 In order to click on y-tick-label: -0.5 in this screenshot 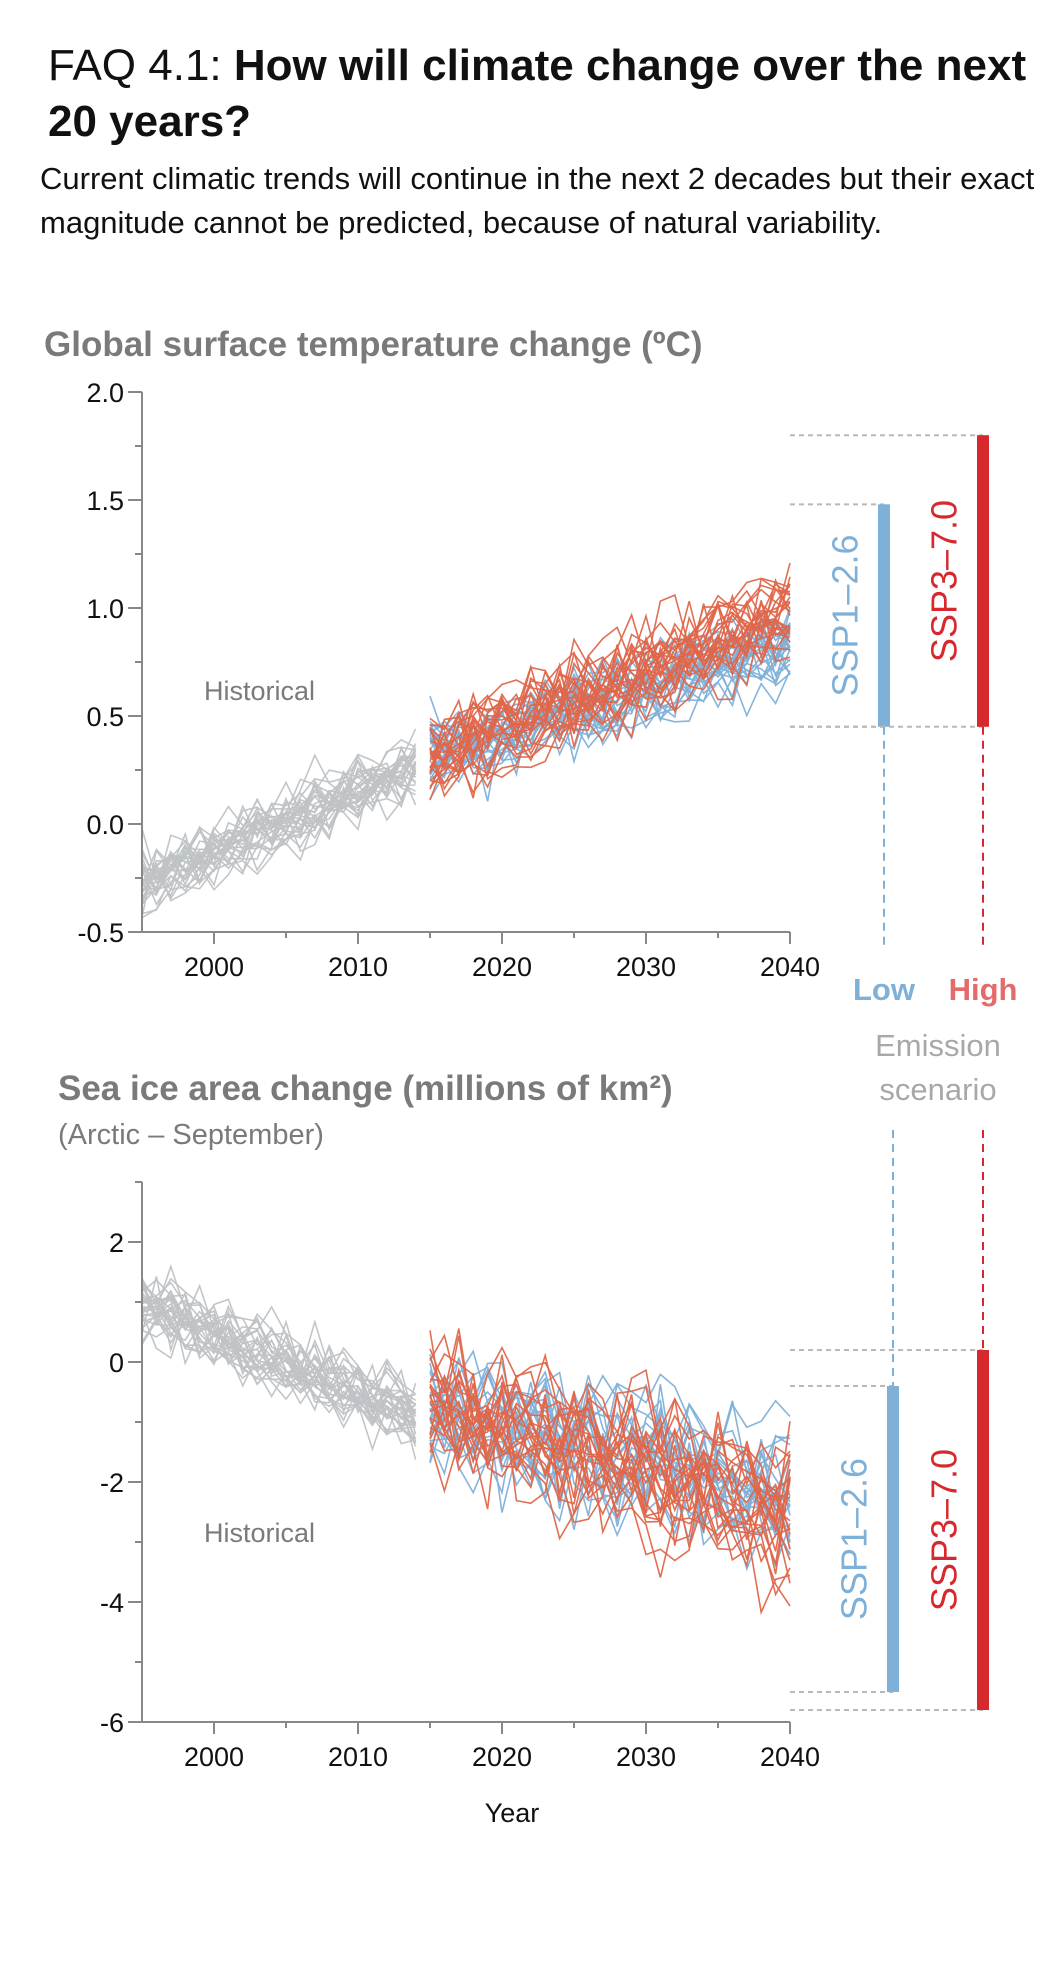, I will do `click(100, 933)`.